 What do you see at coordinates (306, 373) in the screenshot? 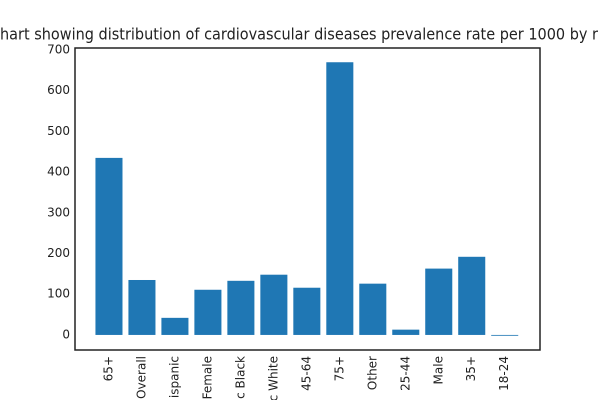
I see `x-tick-label: 45-64` at bounding box center [306, 373].